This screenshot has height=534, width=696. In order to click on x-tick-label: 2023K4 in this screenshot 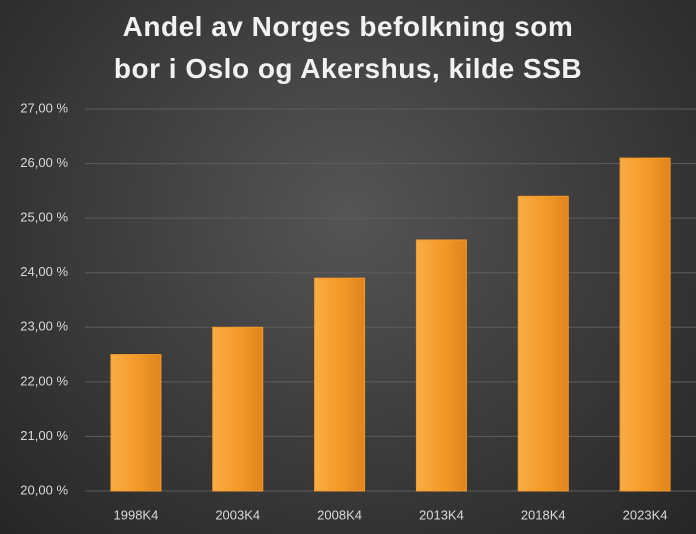, I will do `click(645, 514)`.